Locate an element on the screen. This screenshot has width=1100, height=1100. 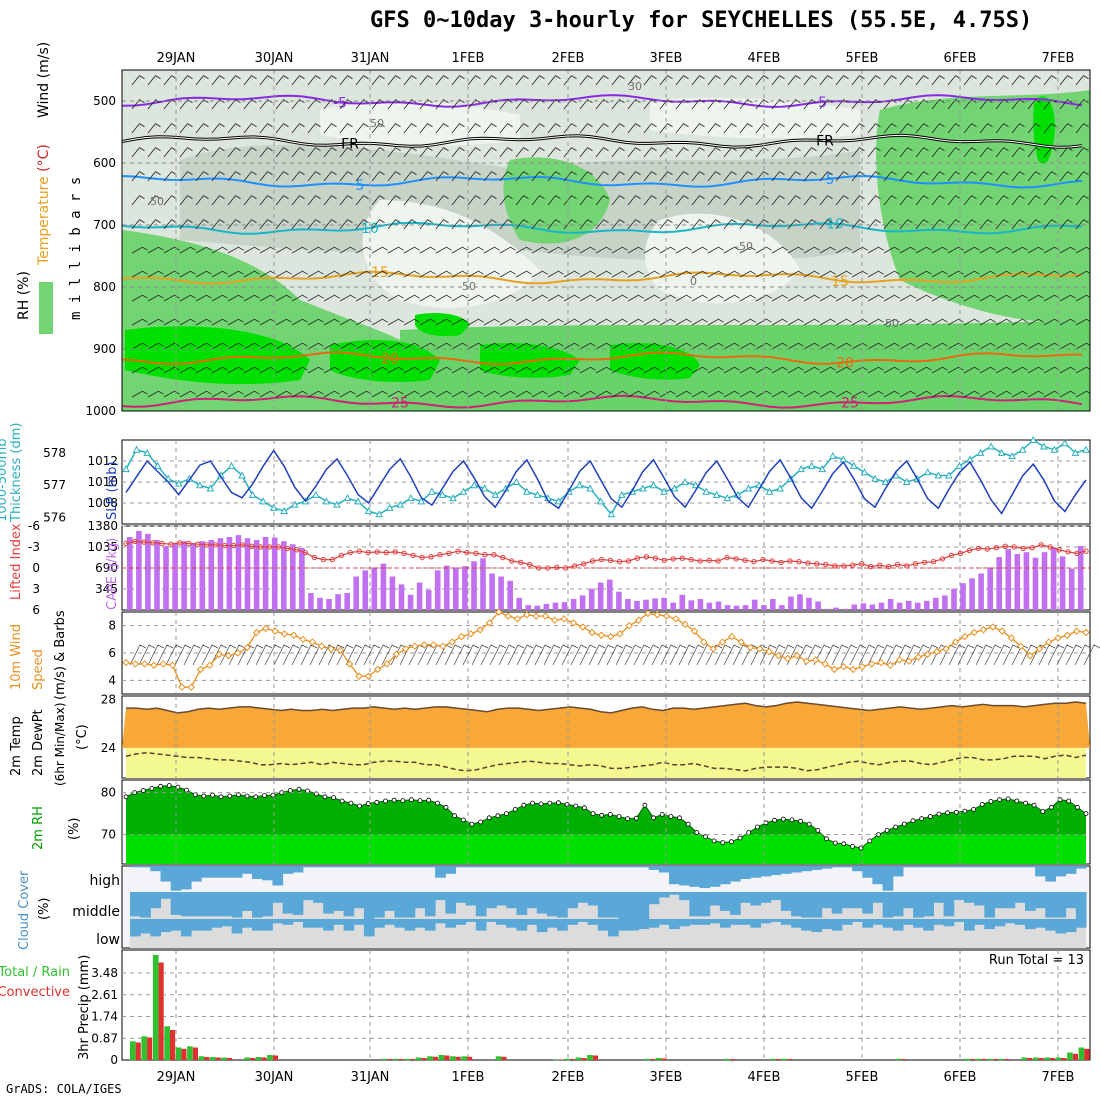
pressure-tick-label: 1000 is located at coordinates (100, 411).